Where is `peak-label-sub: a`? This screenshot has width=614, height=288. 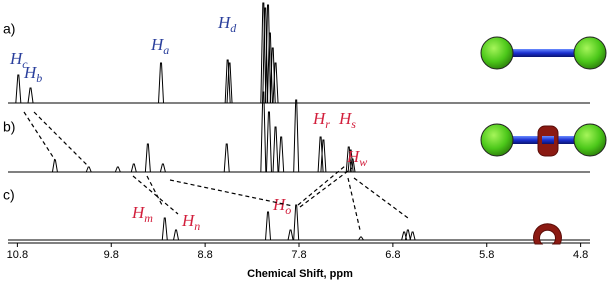 peak-label-sub: a is located at coordinates (166, 50).